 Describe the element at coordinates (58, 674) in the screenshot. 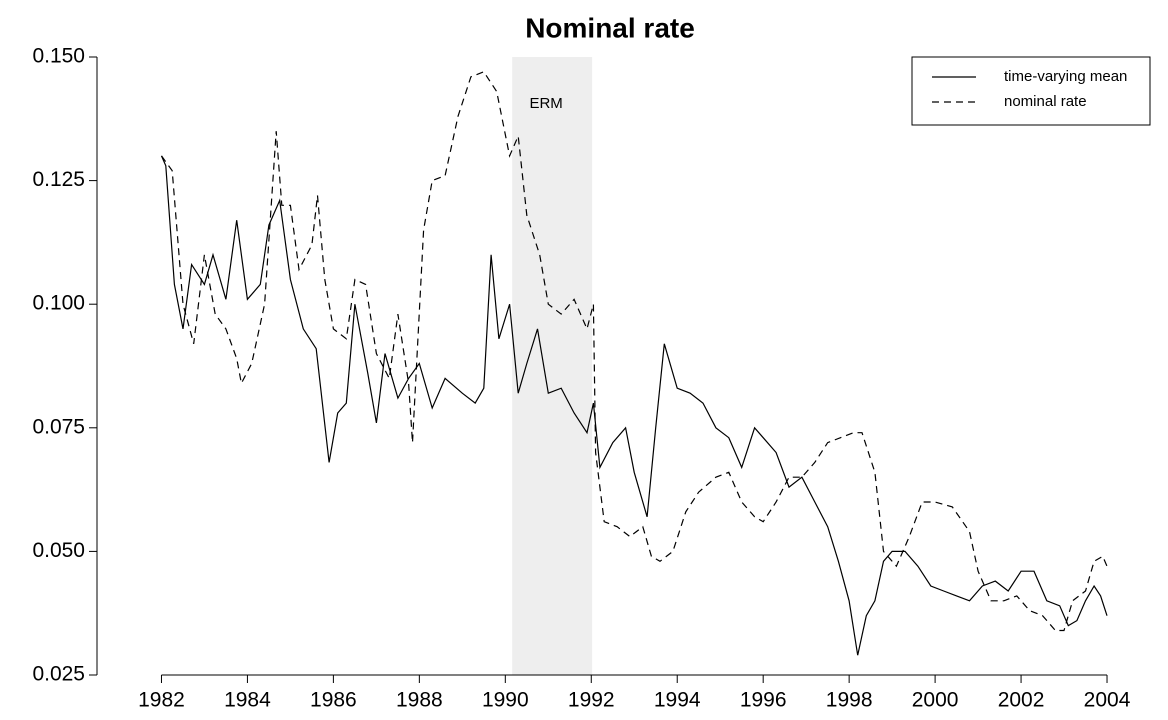

I see `y-tick-label: 0.025` at that location.